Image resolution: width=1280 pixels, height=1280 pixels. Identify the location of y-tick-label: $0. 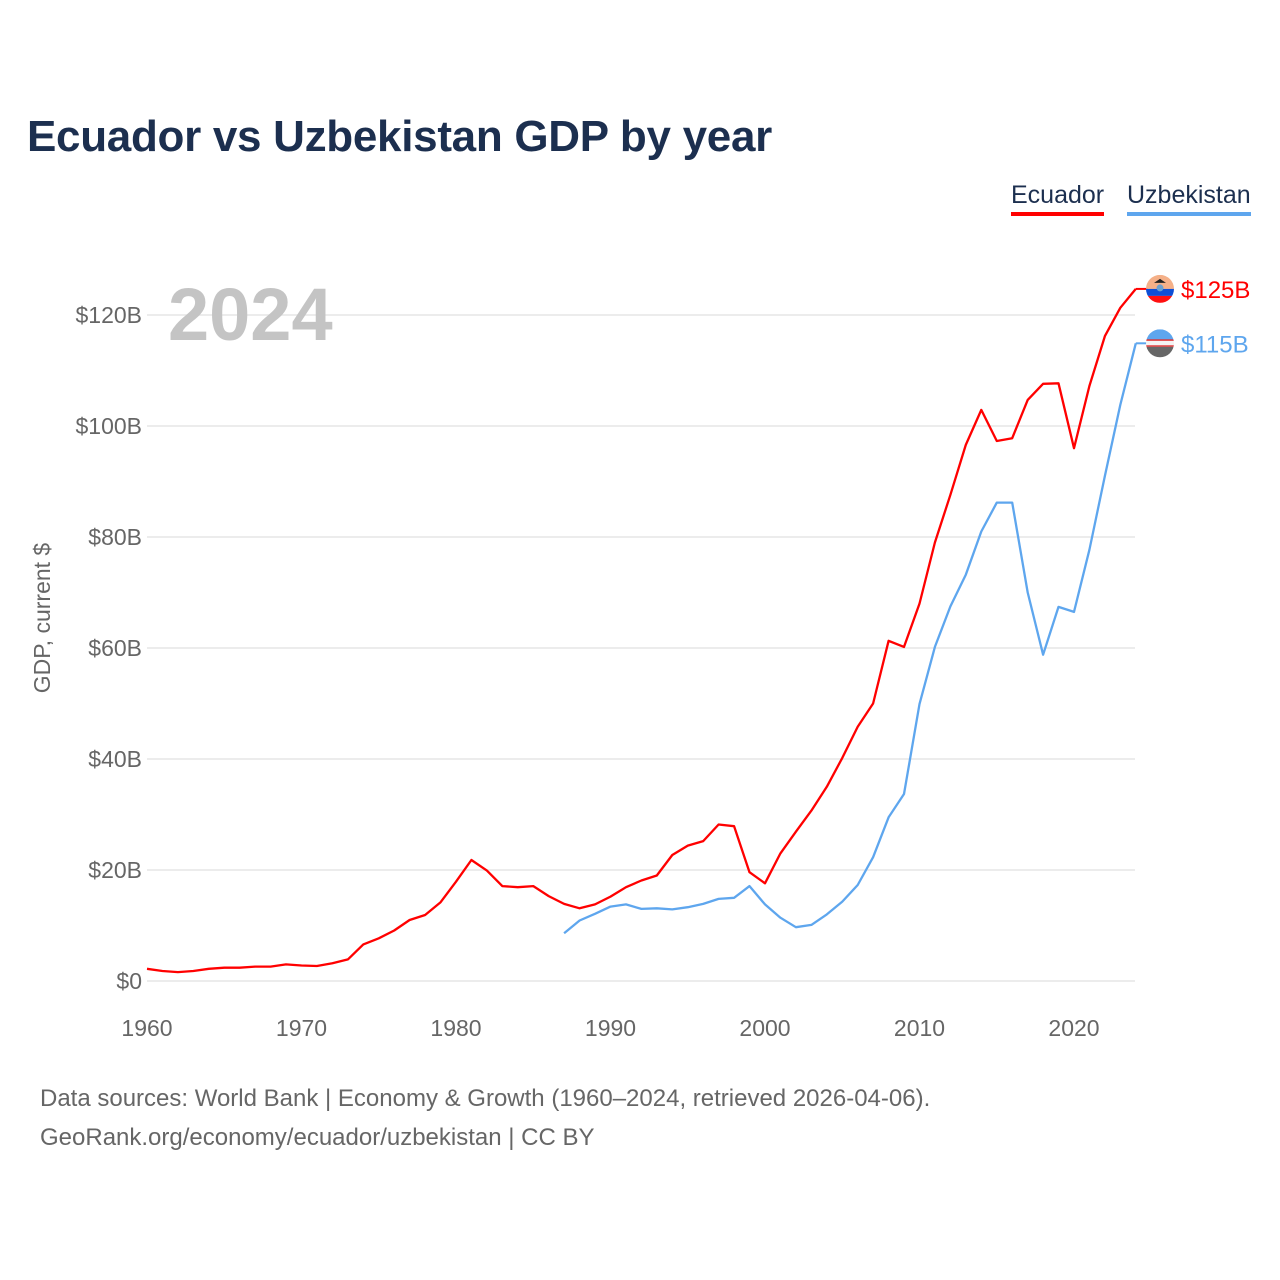
(129, 981).